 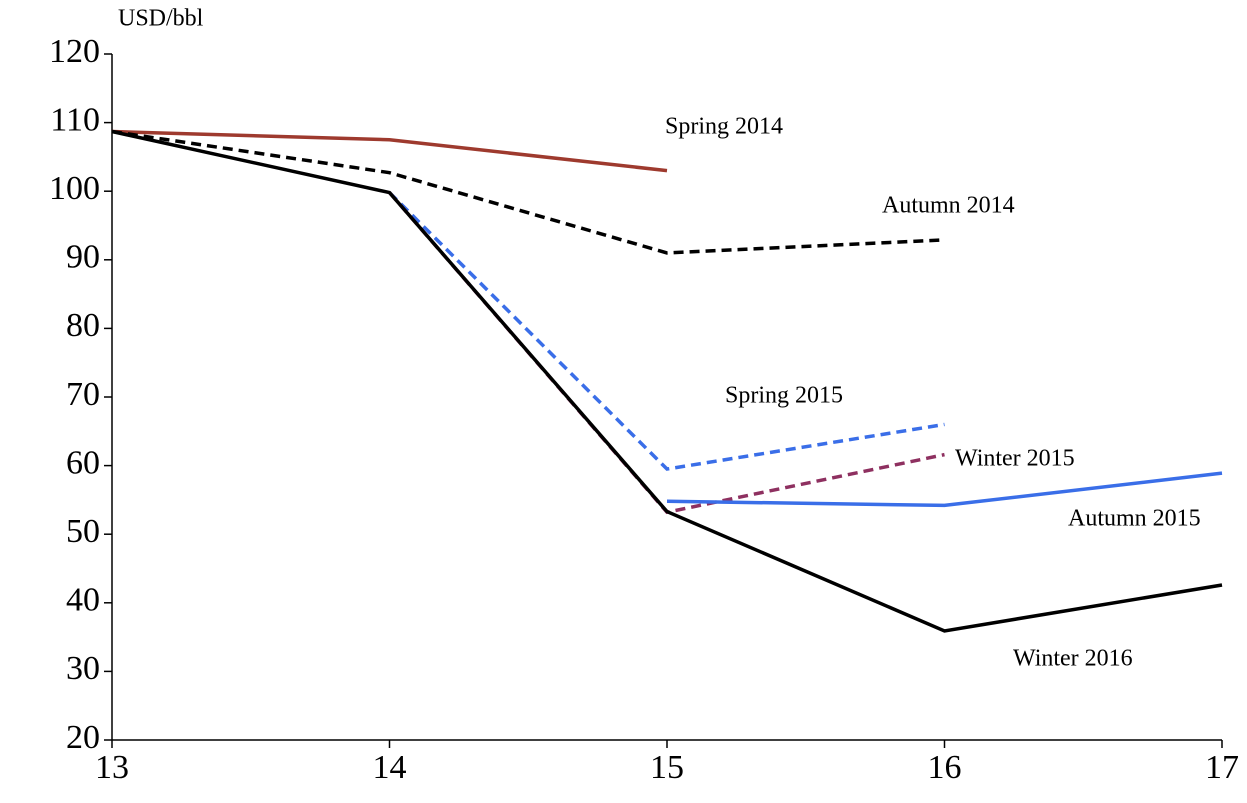 I want to click on series-label: Spring 2014, so click(x=724, y=127).